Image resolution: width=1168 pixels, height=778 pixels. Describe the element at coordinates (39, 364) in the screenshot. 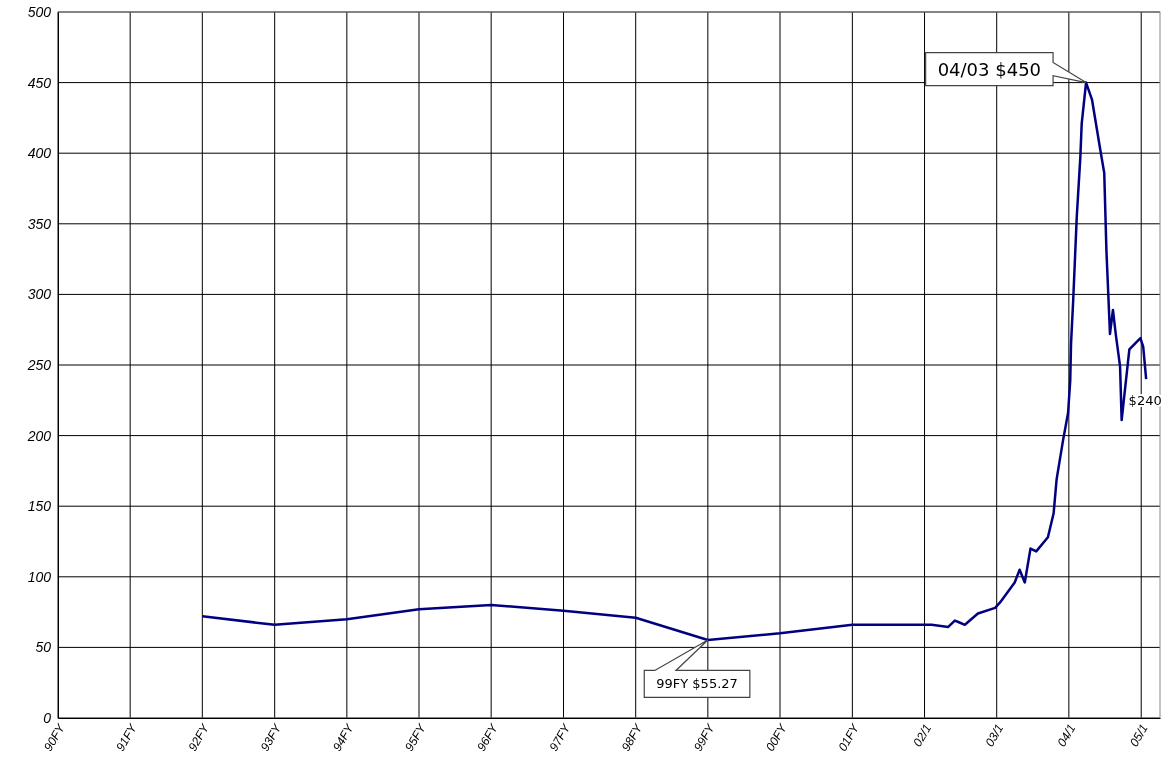

I see `y-tick-label: 250` at that location.